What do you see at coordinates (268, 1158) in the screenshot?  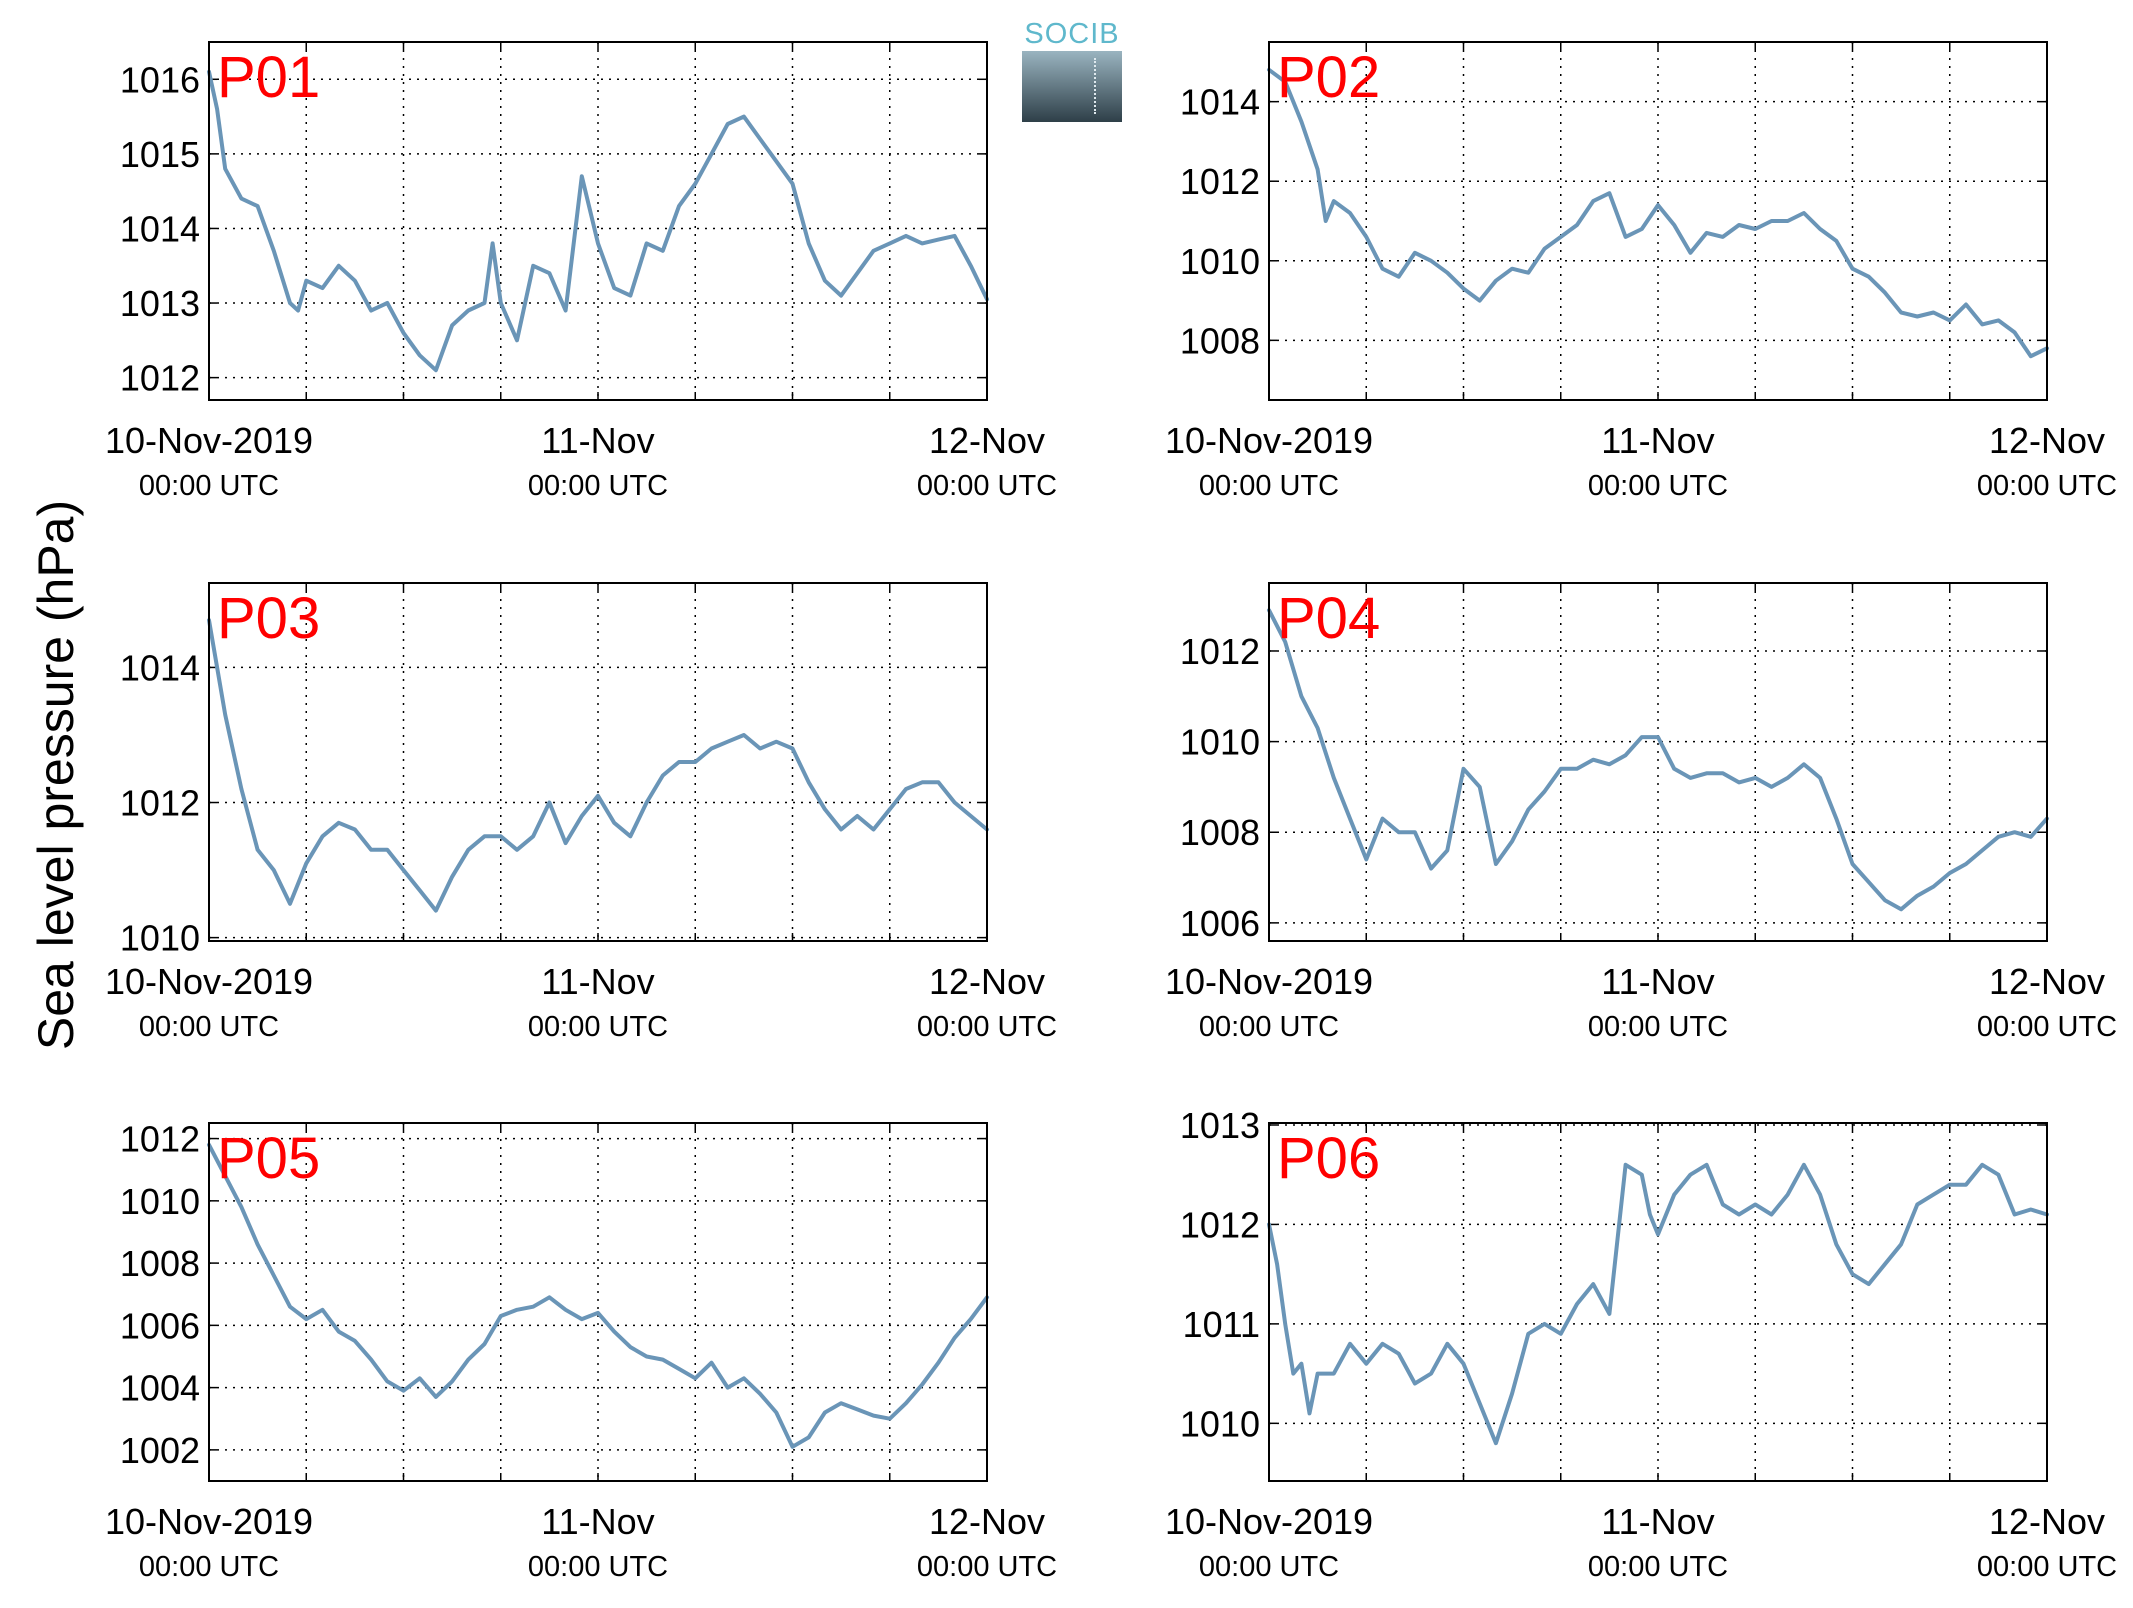 I see `panel-label: P05` at bounding box center [268, 1158].